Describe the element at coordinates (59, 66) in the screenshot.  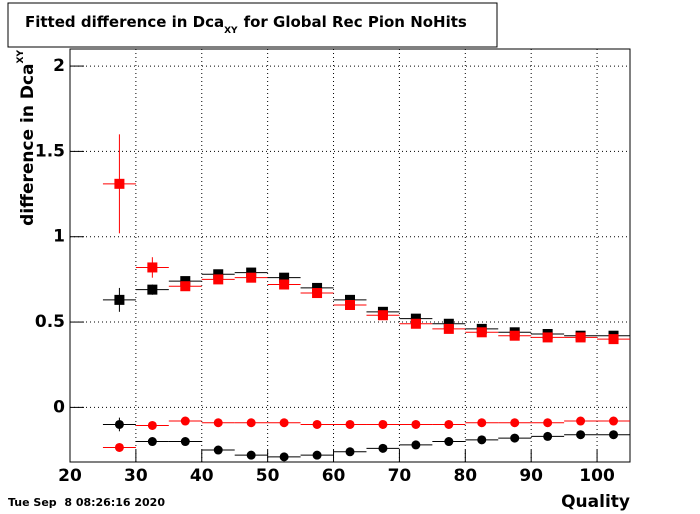
I see `y-tick-label: 2` at that location.